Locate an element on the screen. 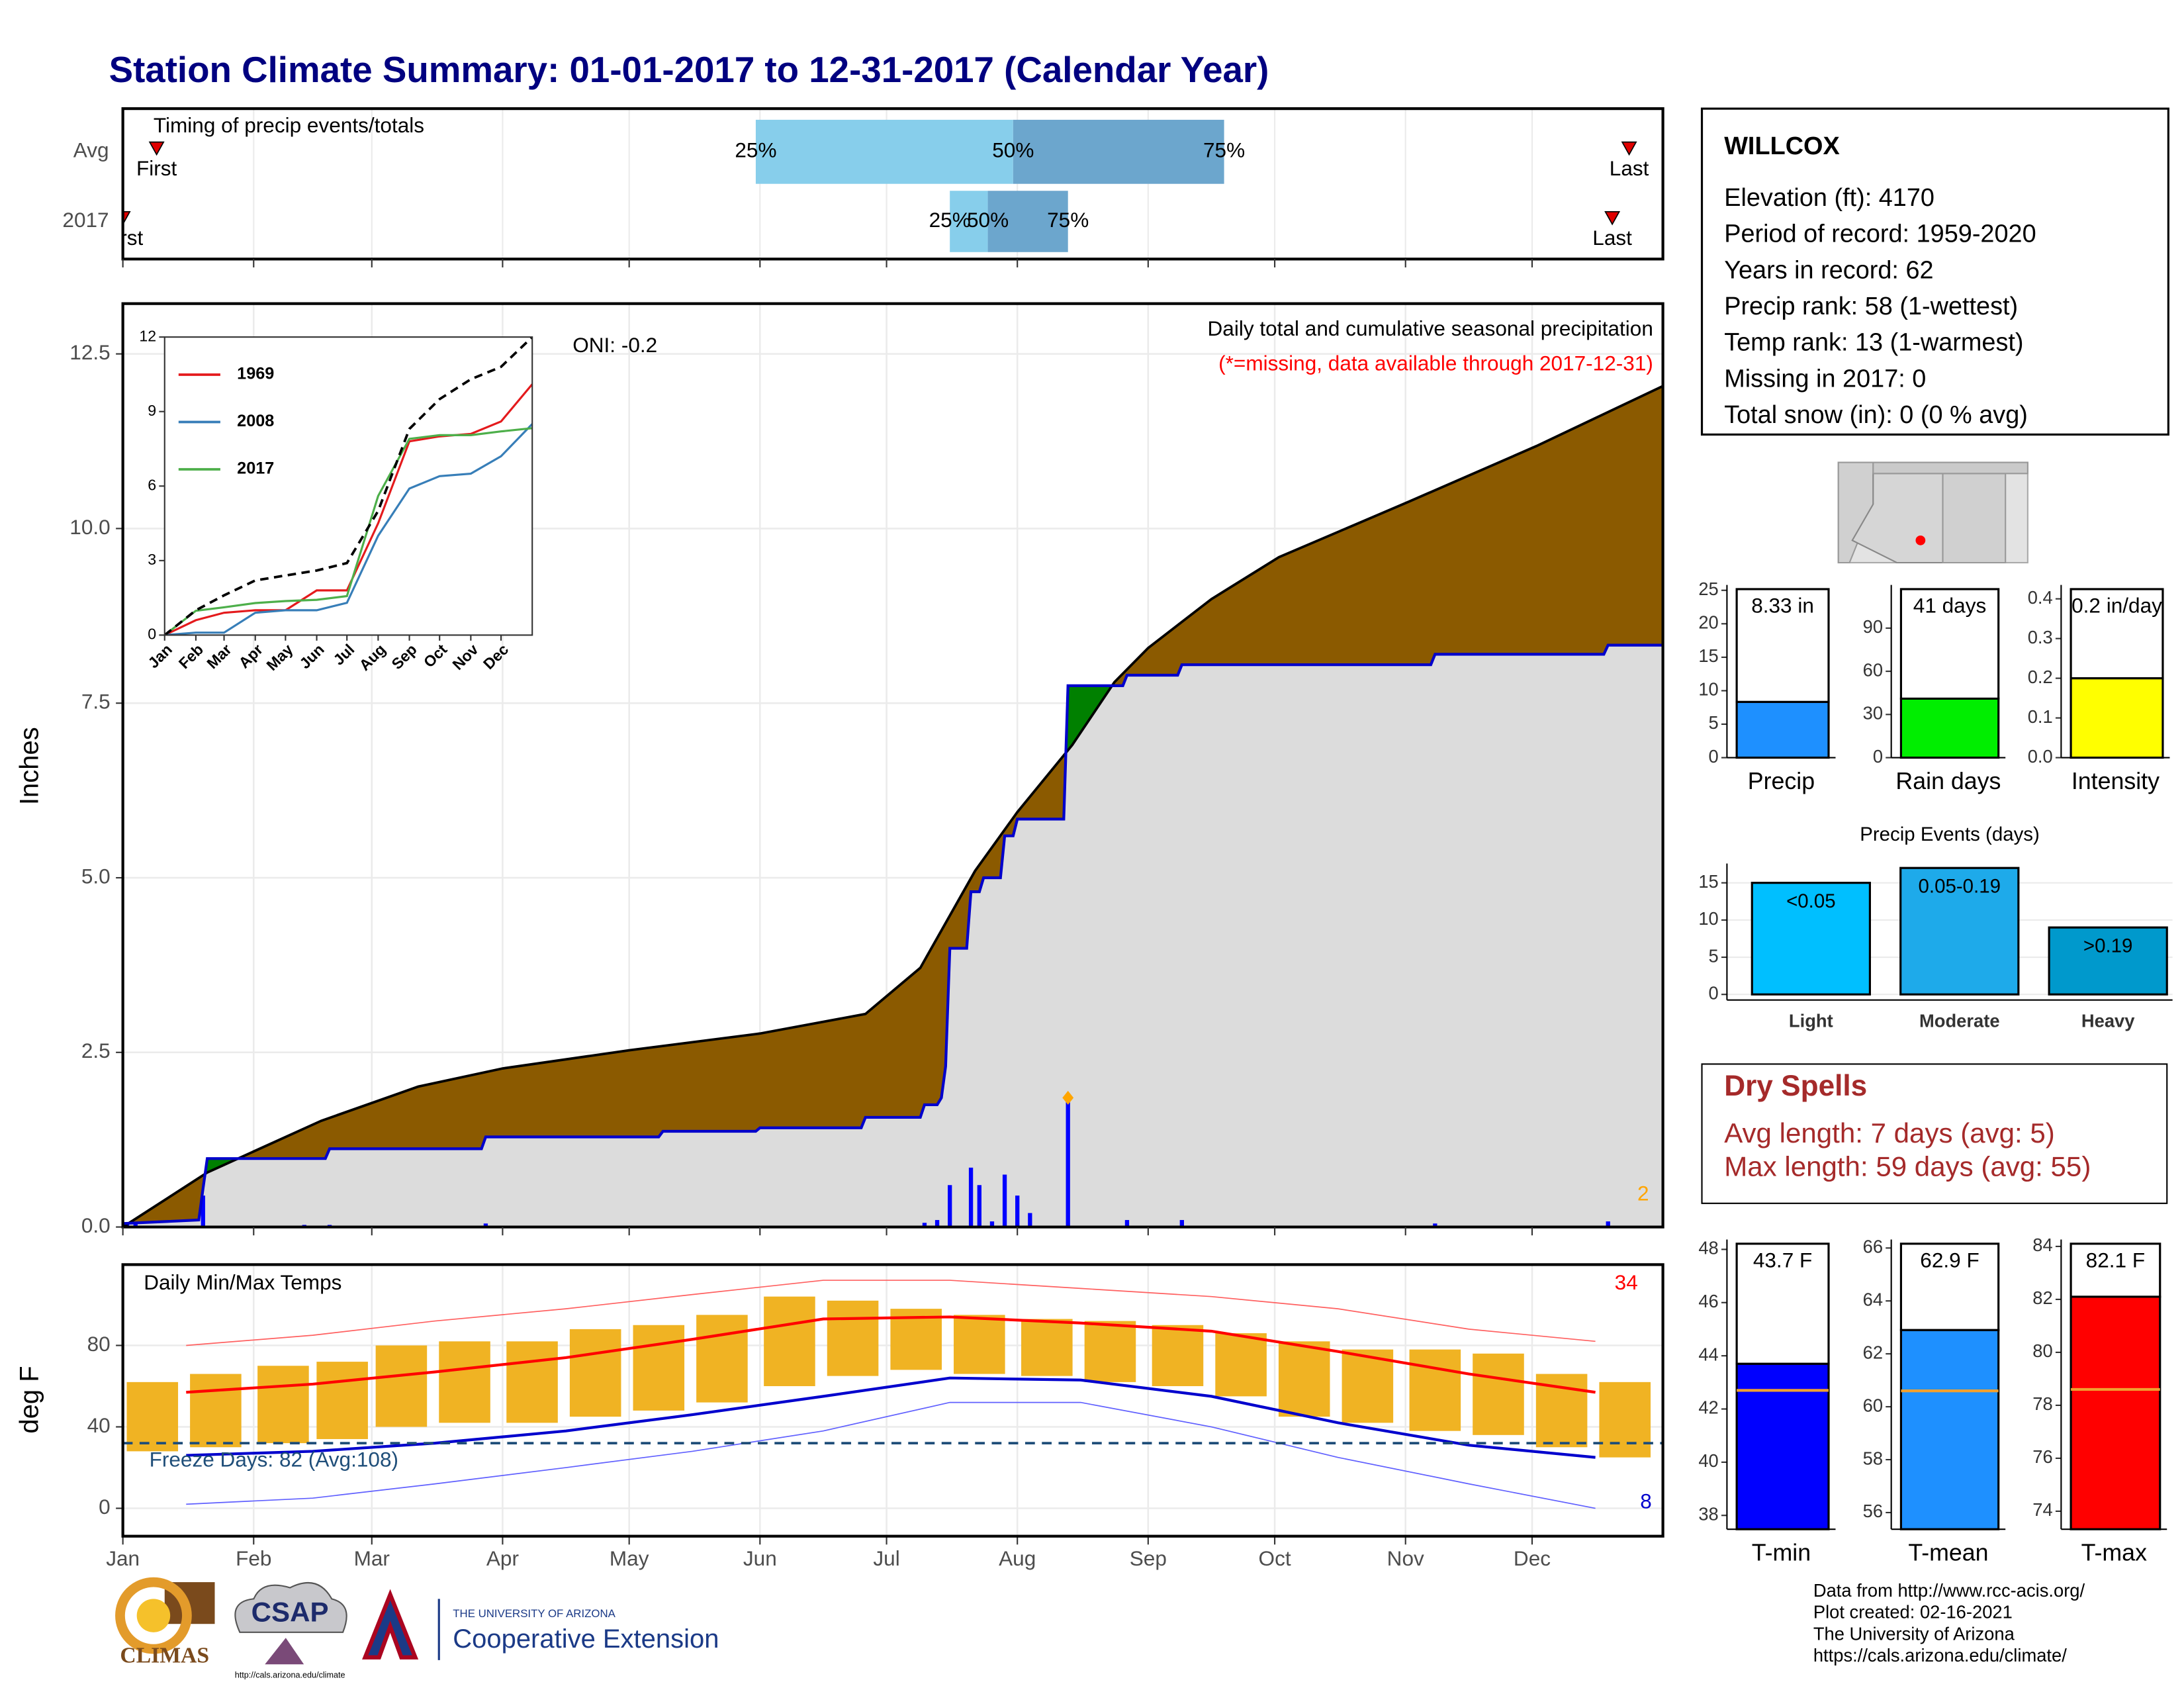 This screenshot has width=2184, height=1688. value-label: 62.9 F is located at coordinates (1949, 1260).